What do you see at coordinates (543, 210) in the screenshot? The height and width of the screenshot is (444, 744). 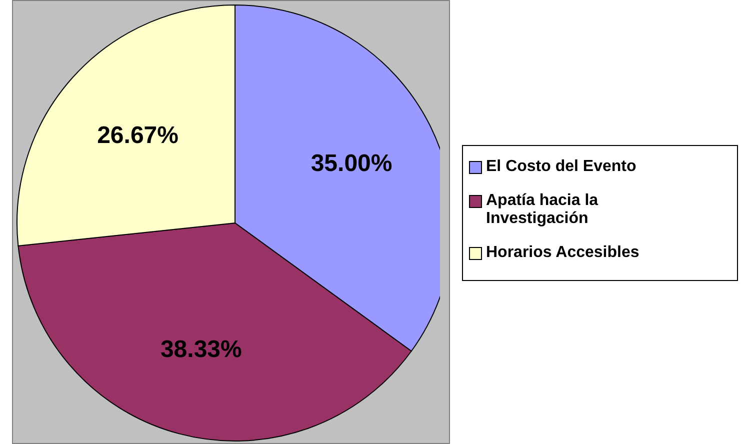 I see `legend-label: Apatía hacia la Investigación` at bounding box center [543, 210].